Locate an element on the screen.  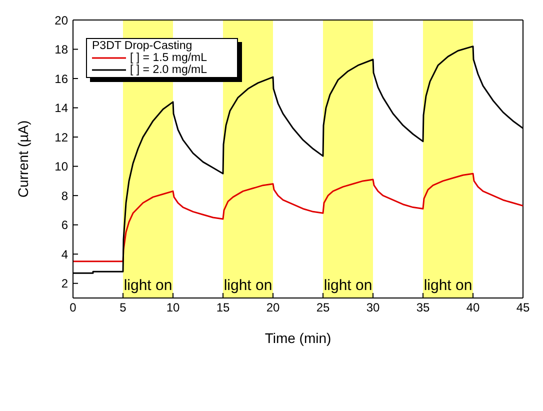
legend-title: P3DT Drop-Casting is located at coordinates (143, 46).